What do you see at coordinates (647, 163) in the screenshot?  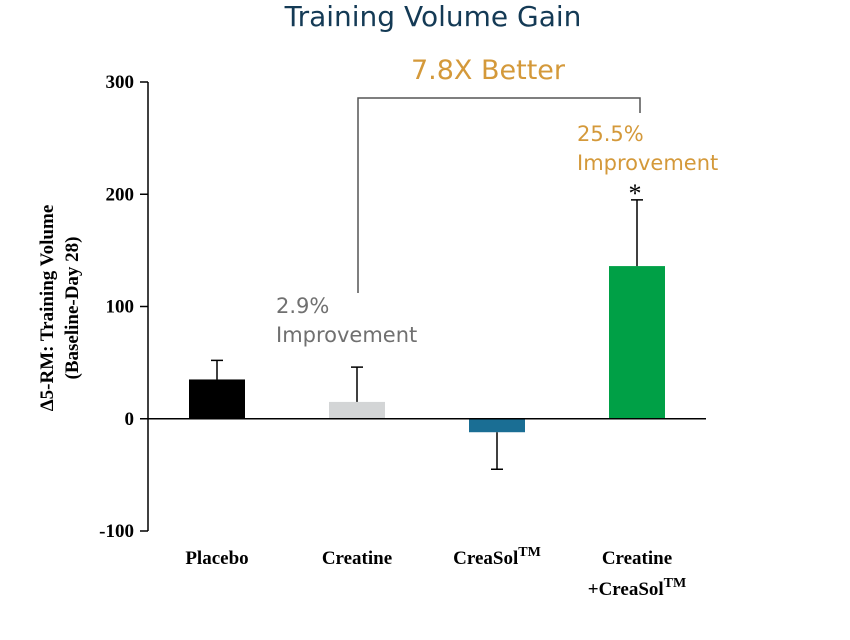 I see `combo-improvement-text: Improvement` at bounding box center [647, 163].